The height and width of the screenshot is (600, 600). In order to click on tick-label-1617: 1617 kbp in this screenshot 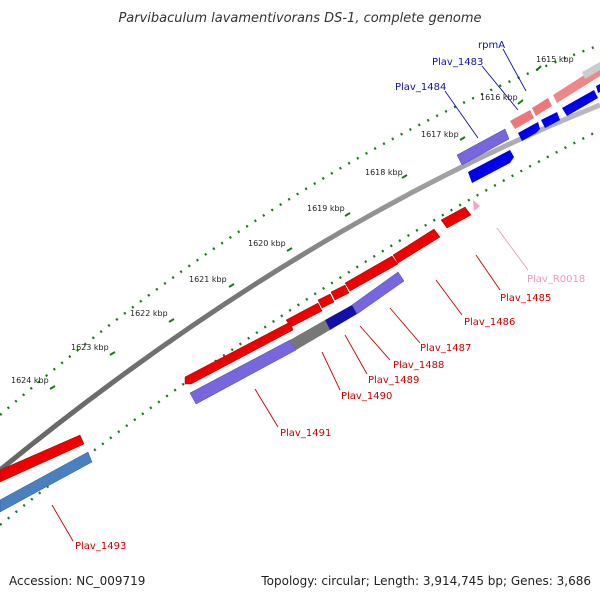, I will do `click(440, 134)`.